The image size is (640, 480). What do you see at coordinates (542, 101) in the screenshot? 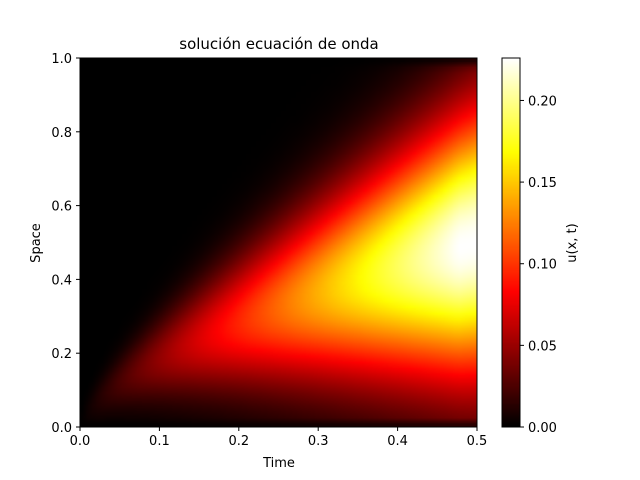
I see `colorbar-tick-label: 0.20` at bounding box center [542, 101].